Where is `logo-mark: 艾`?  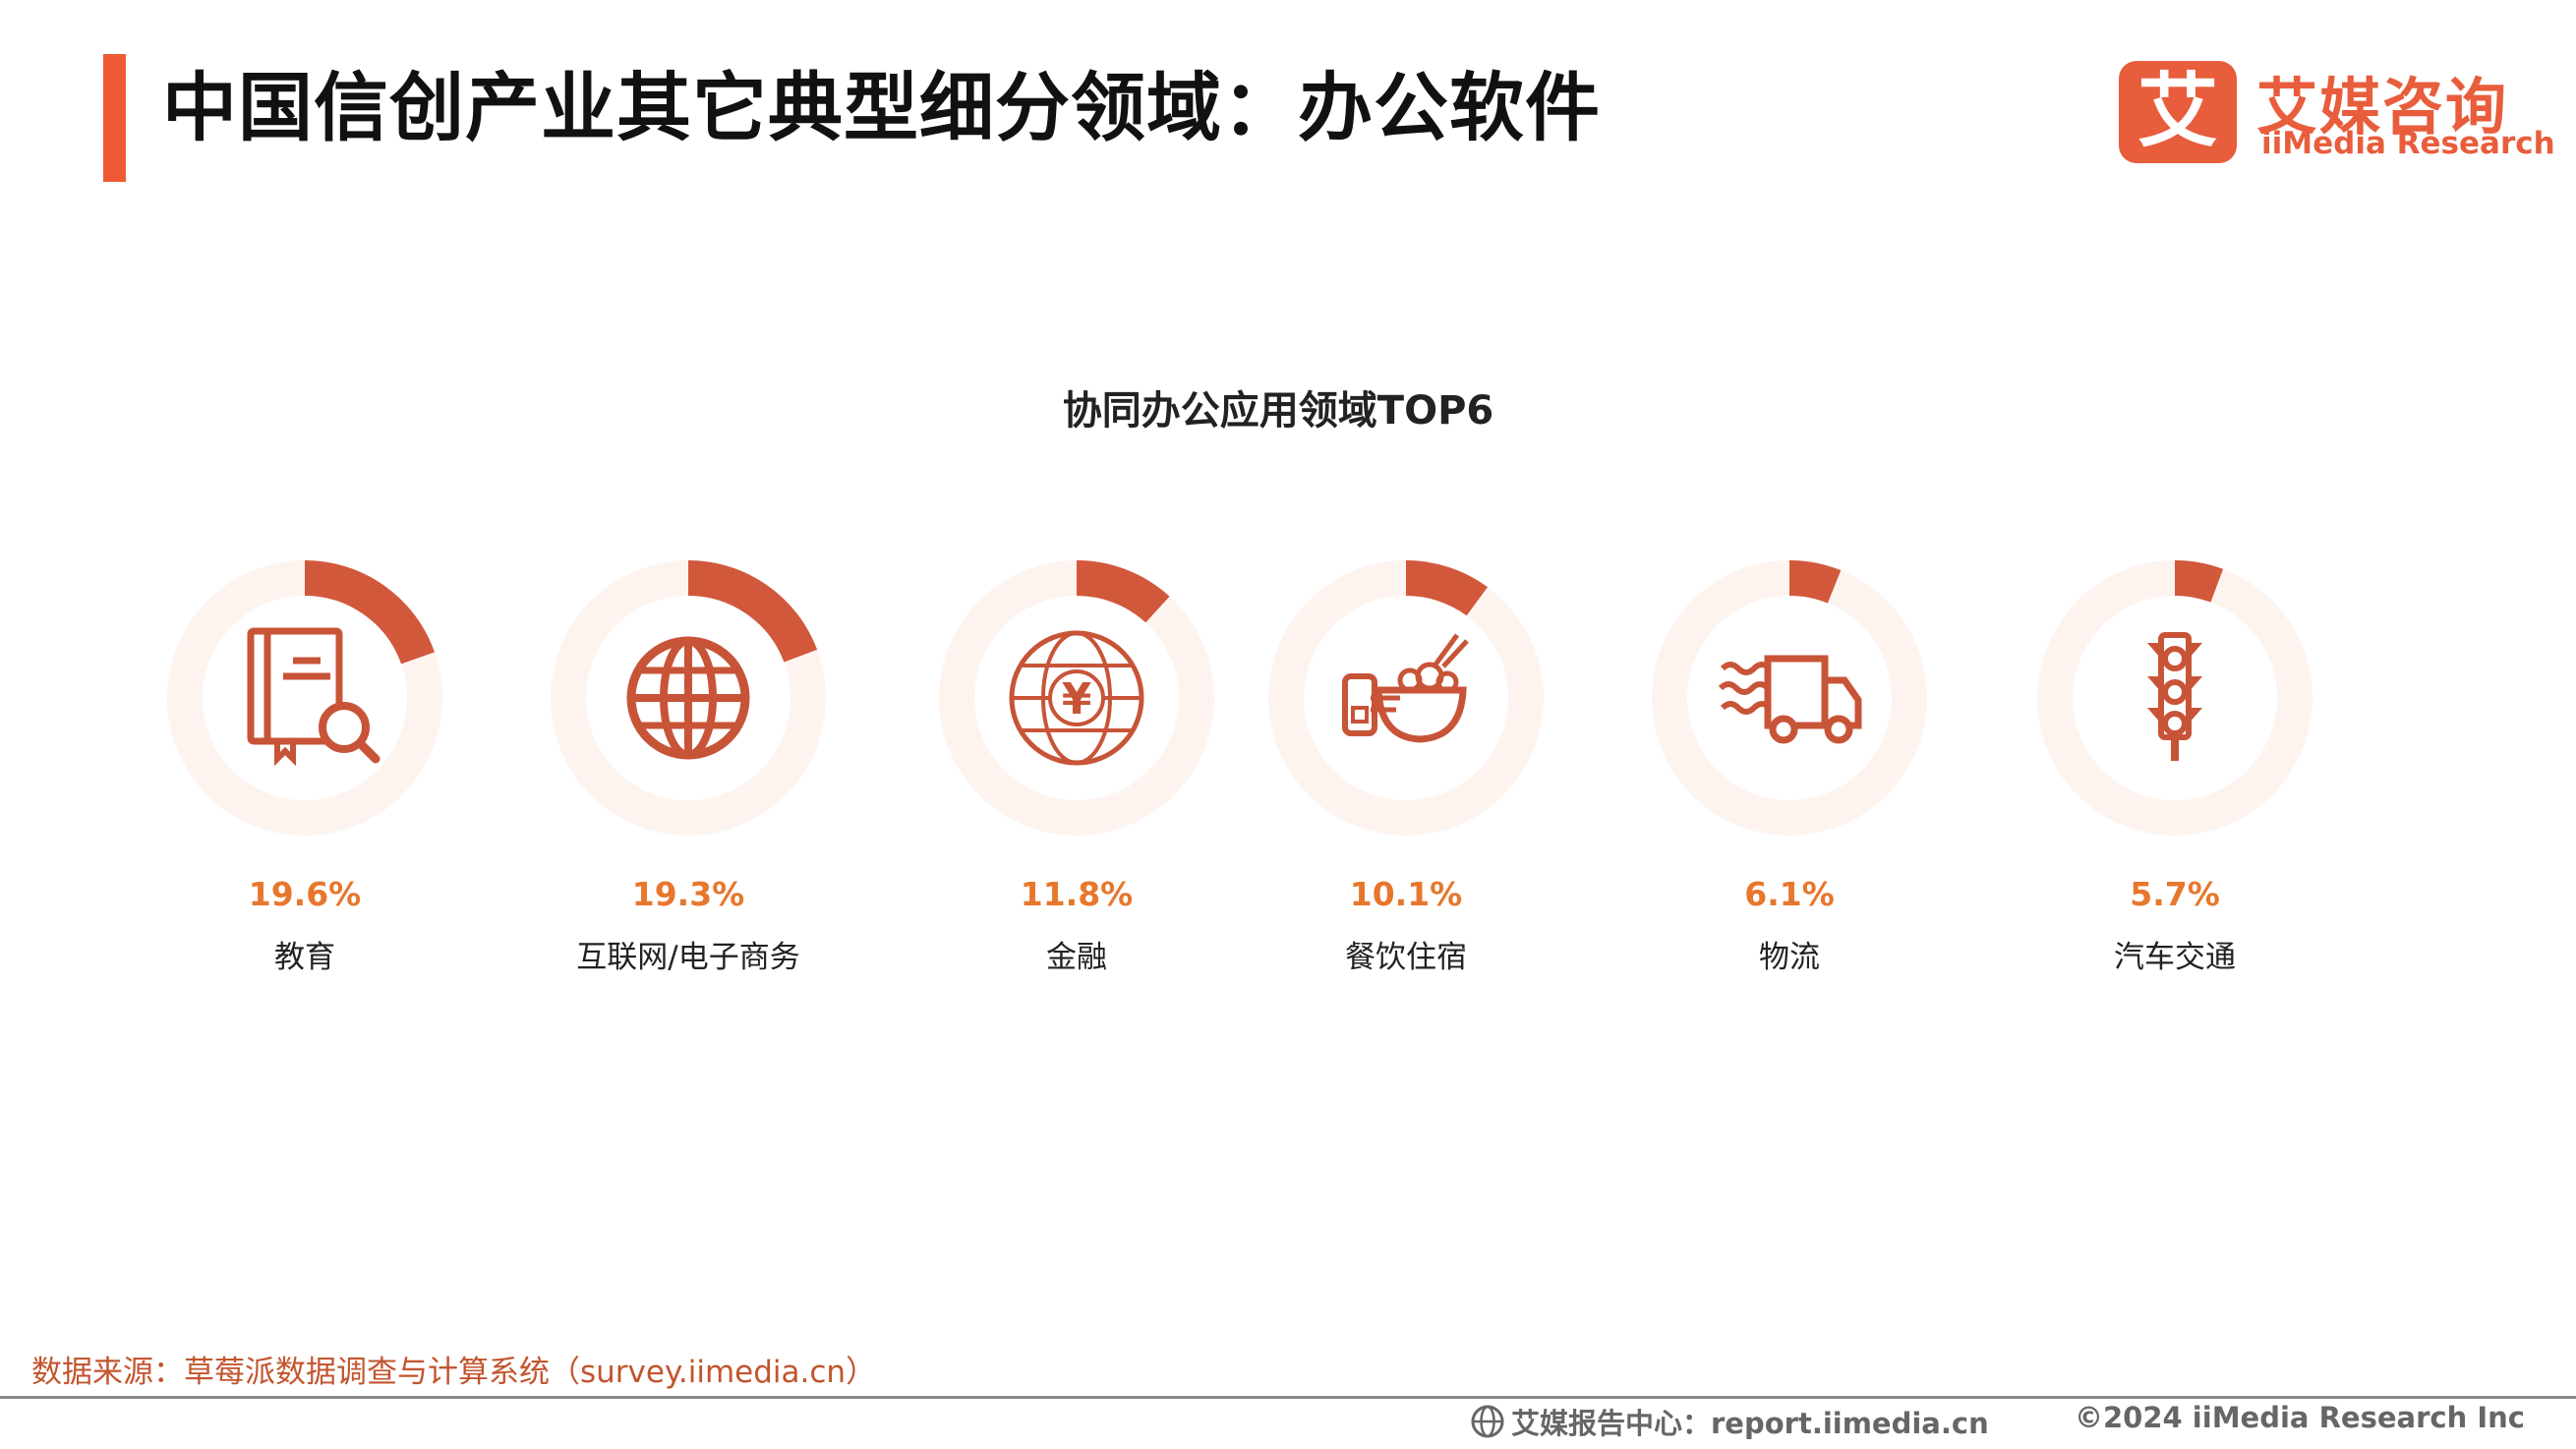 logo-mark: 艾 is located at coordinates (2178, 112).